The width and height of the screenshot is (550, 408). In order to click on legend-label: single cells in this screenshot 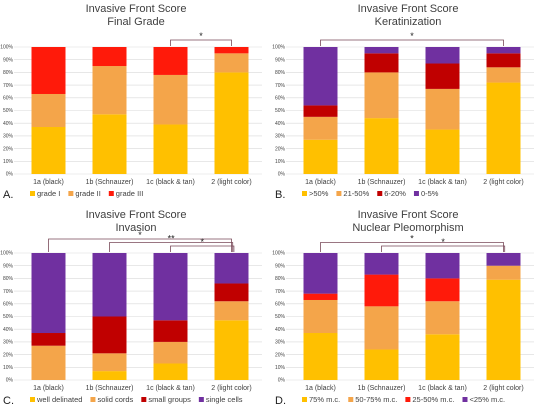, I will do `click(224, 399)`.